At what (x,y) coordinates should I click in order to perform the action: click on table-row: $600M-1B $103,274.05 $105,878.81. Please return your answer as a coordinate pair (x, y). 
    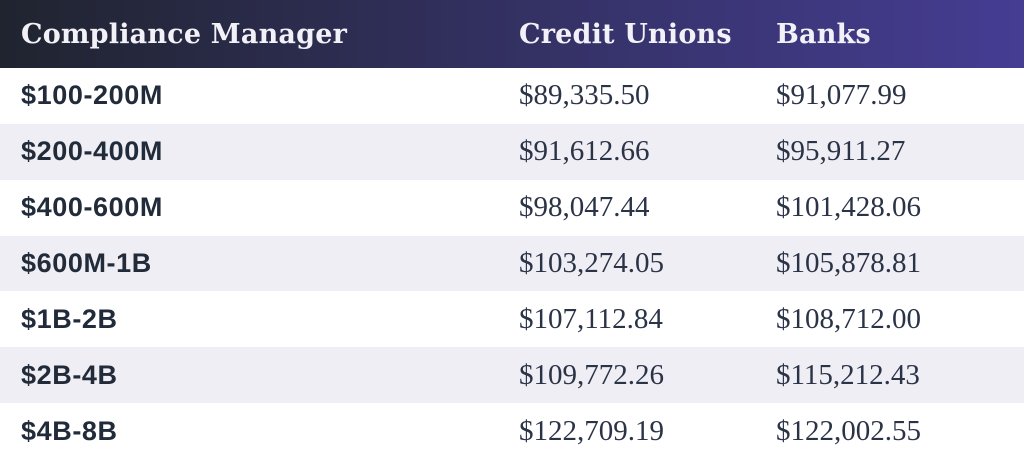
    Looking at the image, I should click on (512, 263).